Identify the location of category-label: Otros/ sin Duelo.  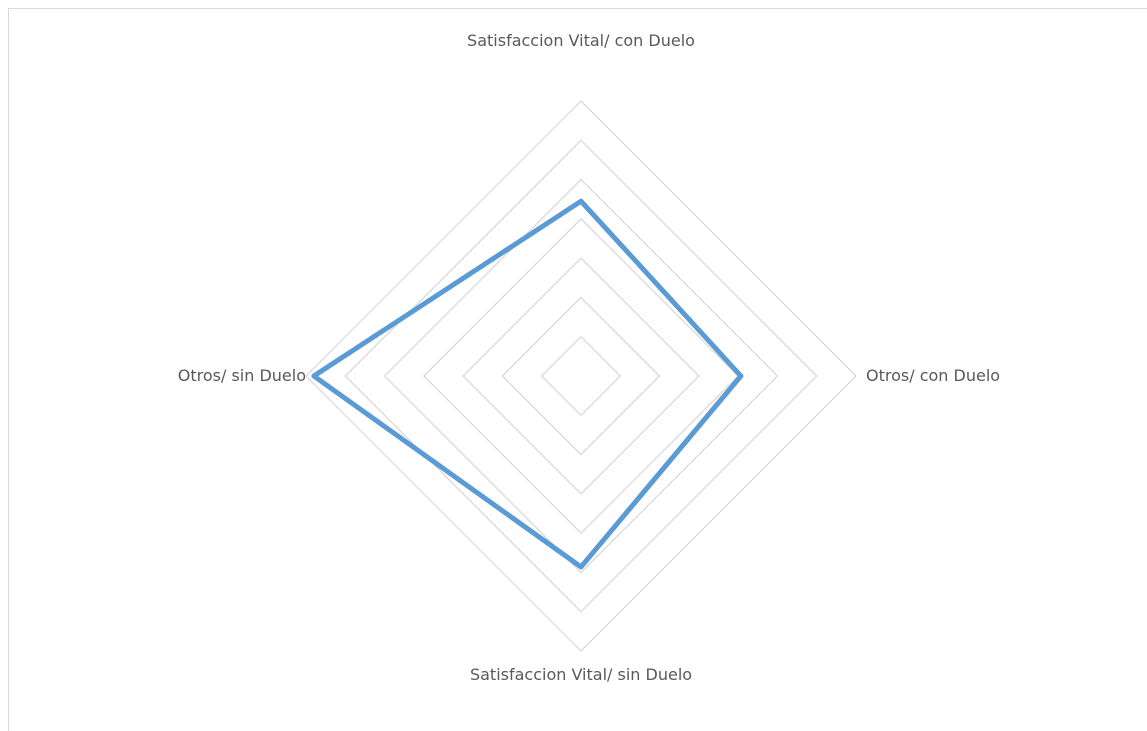
(241, 375).